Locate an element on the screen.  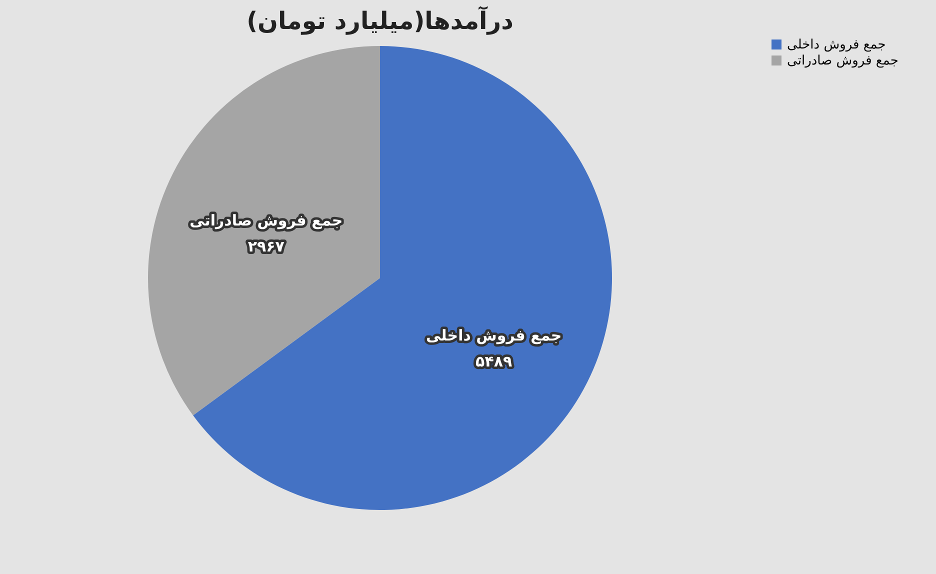
legend-label: جمع فروش صادراتی is located at coordinates (842, 61).